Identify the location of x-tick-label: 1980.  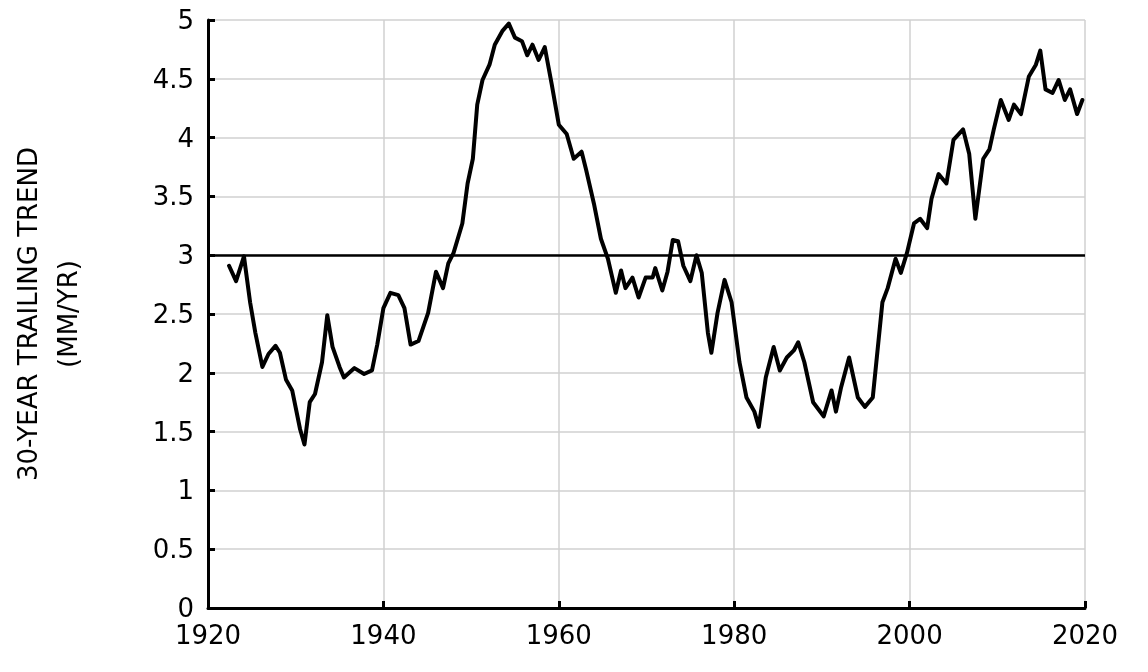
(734, 635).